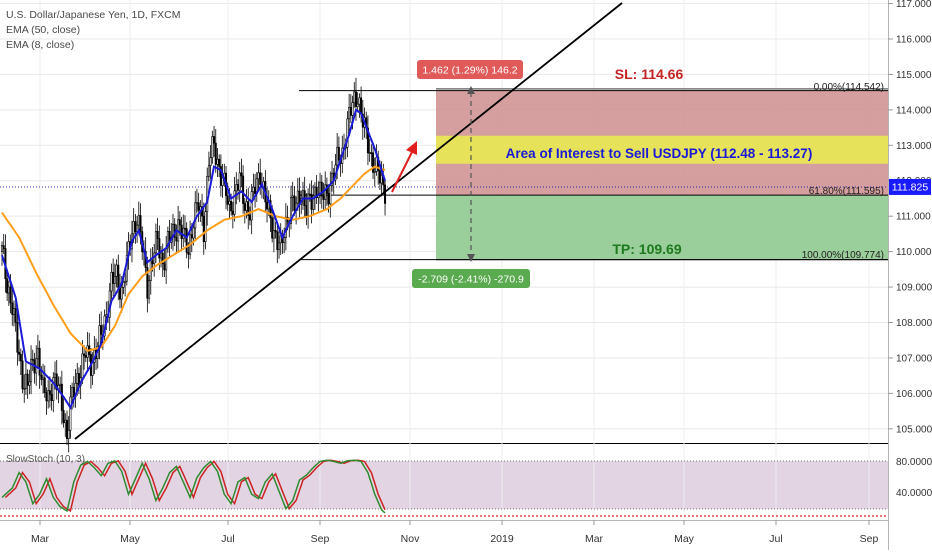  I want to click on last-price-badge-text: 111.825, so click(910, 187).